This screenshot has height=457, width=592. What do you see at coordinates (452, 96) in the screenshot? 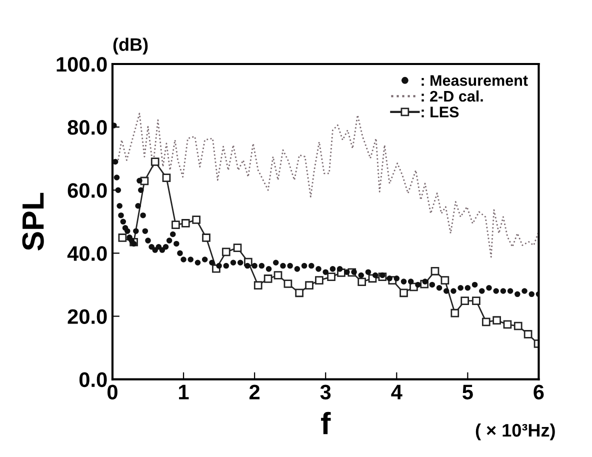
I see `legend-label: : 2-D cal.` at bounding box center [452, 96].